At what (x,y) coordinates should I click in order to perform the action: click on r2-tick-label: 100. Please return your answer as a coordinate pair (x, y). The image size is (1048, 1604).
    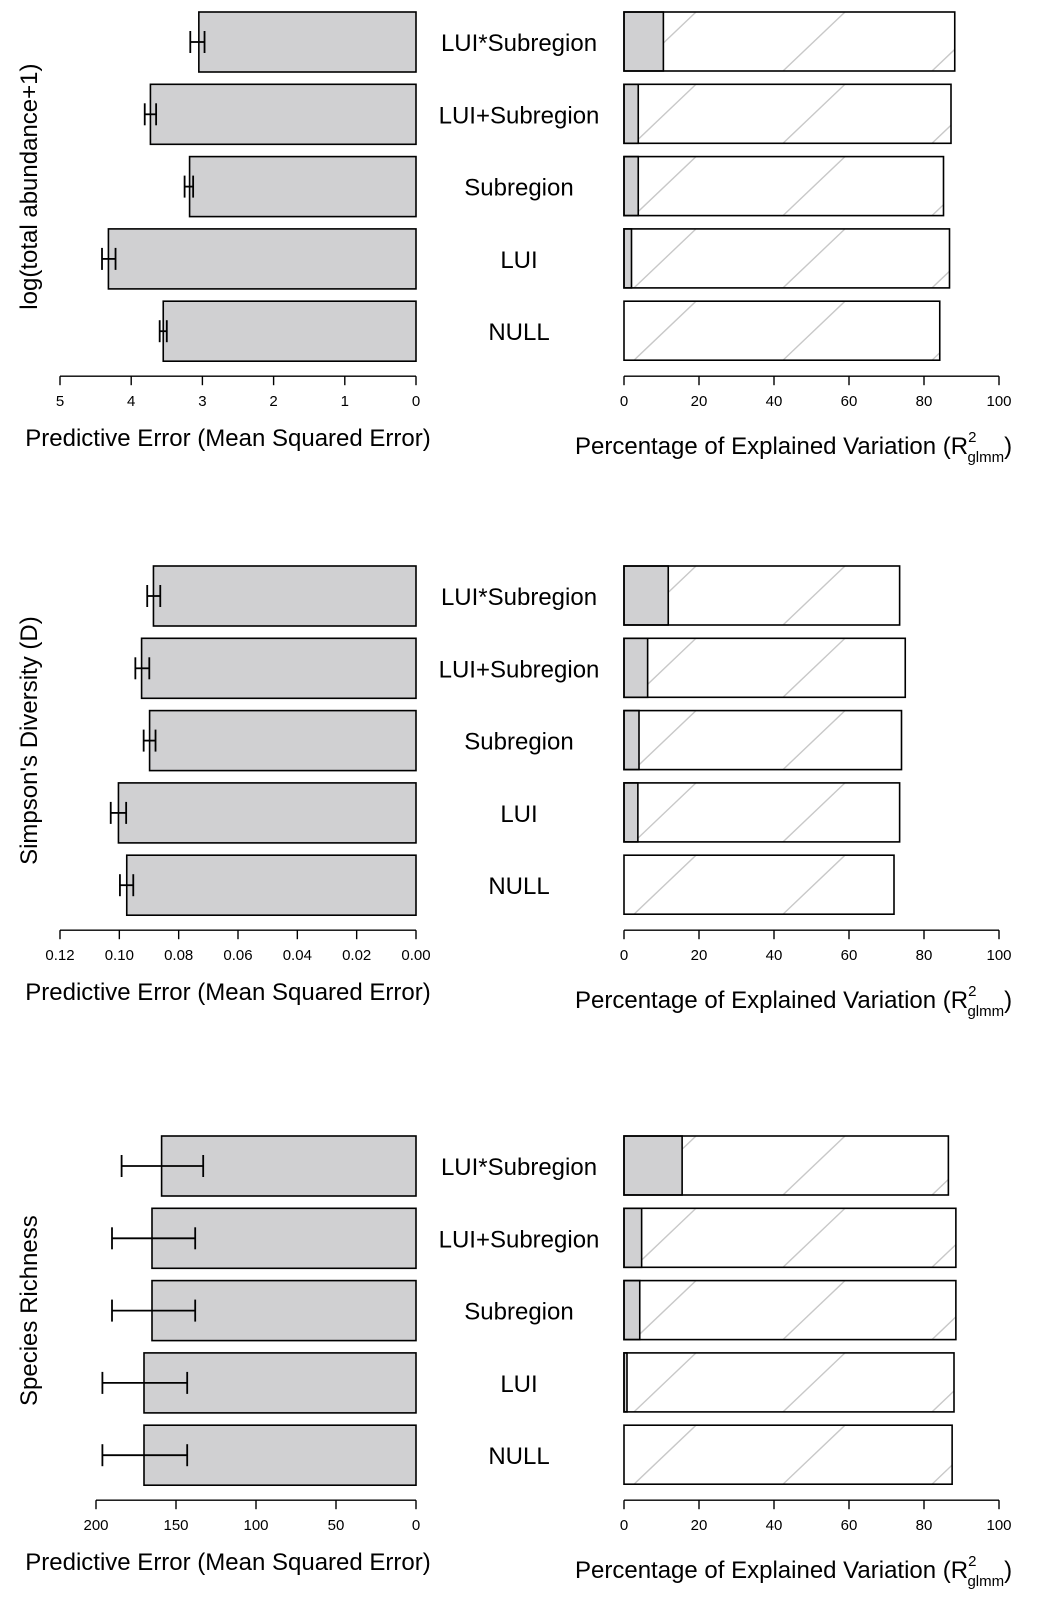
    Looking at the image, I should click on (998, 955).